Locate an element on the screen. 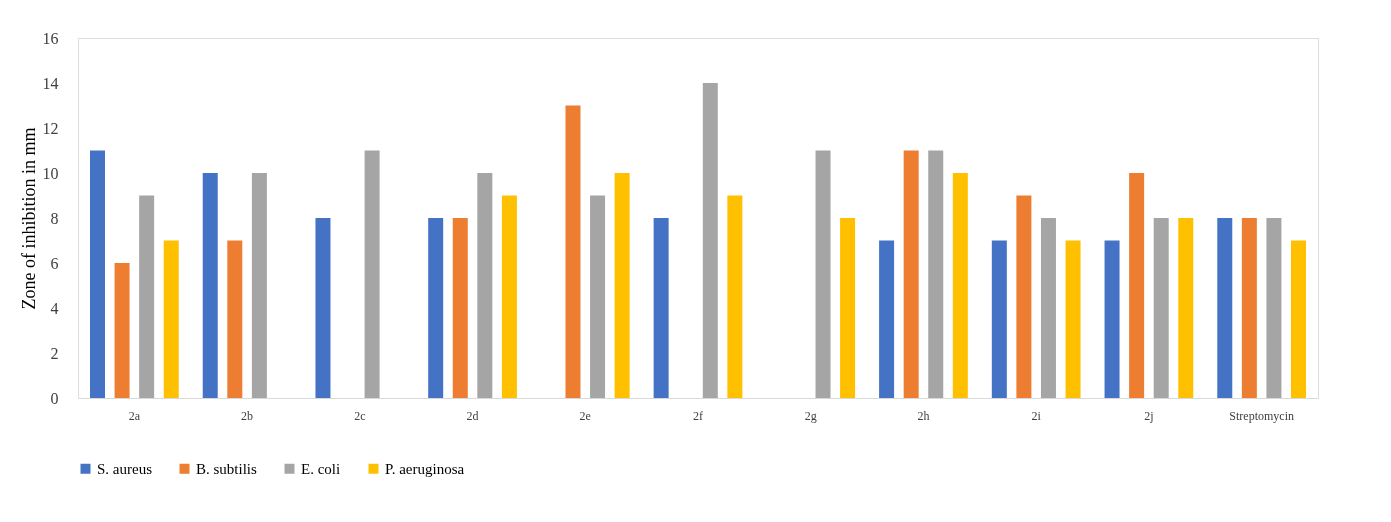  x-tick-label: 2f is located at coordinates (698, 415).